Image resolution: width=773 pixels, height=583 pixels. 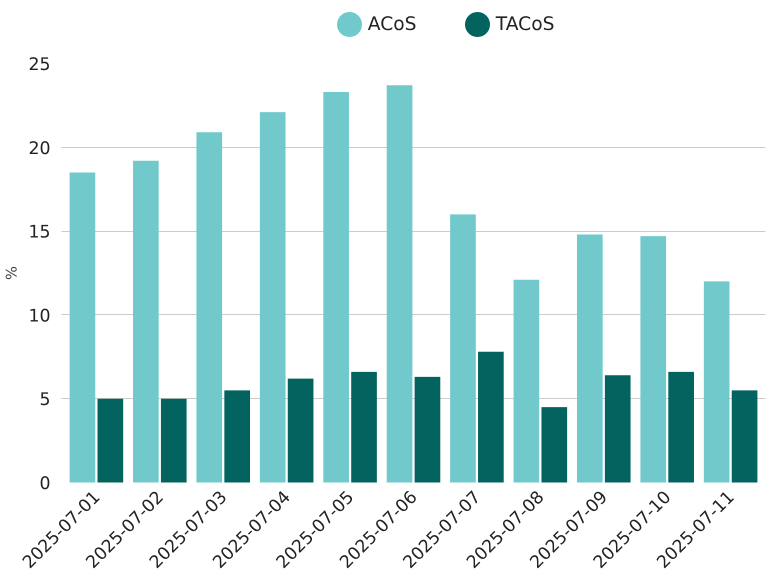 What do you see at coordinates (45, 484) in the screenshot?
I see `y-tick-label: 0` at bounding box center [45, 484].